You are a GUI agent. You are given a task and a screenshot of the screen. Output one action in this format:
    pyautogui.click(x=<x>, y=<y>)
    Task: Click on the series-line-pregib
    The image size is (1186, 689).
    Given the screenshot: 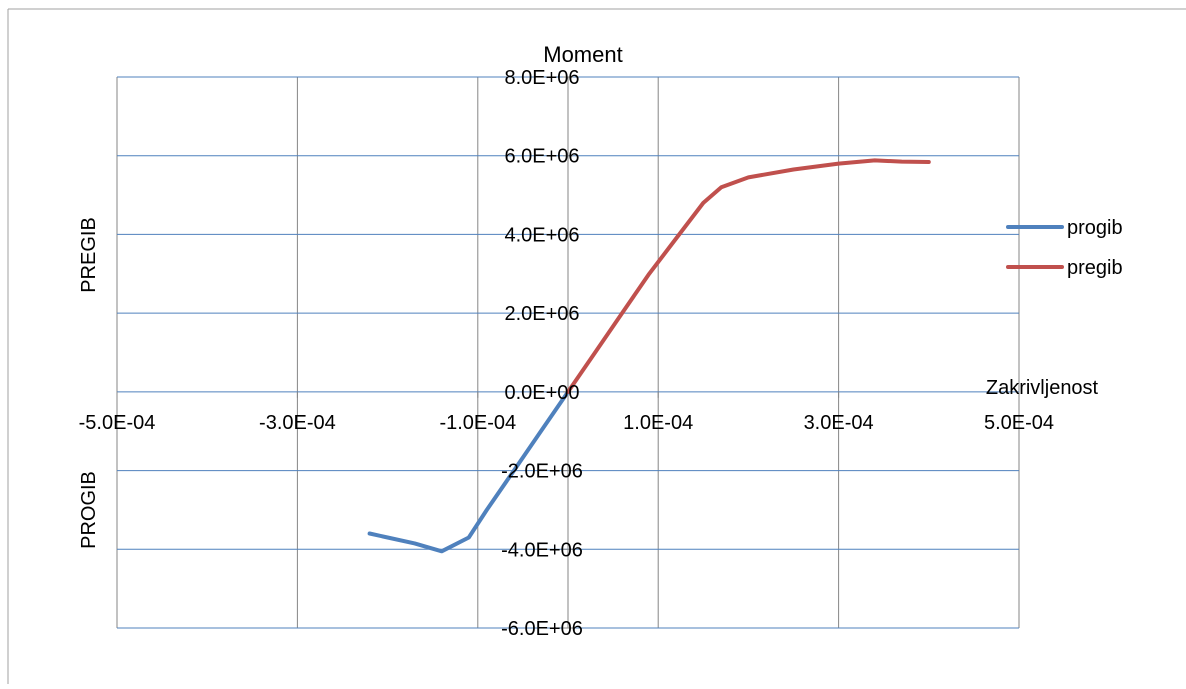 What is the action you would take?
    pyautogui.click(x=748, y=276)
    